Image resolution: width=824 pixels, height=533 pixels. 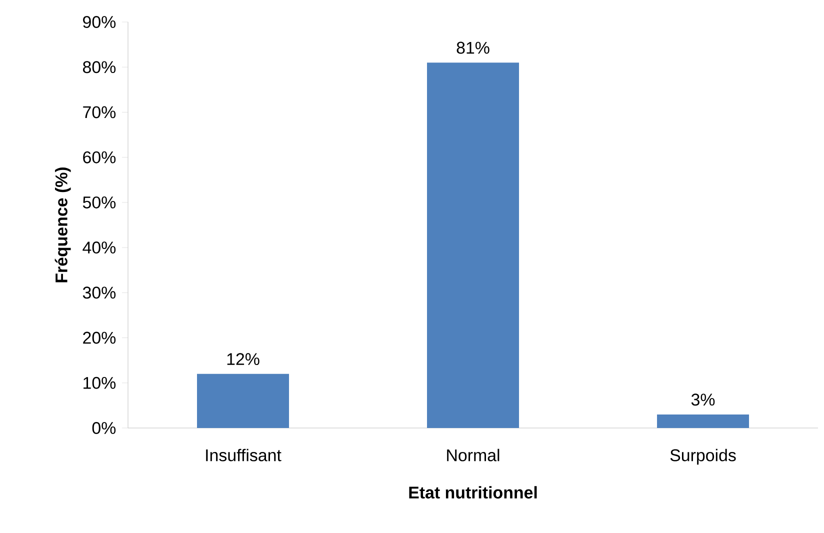 I want to click on y-tick-label: 80%, so click(x=99, y=67).